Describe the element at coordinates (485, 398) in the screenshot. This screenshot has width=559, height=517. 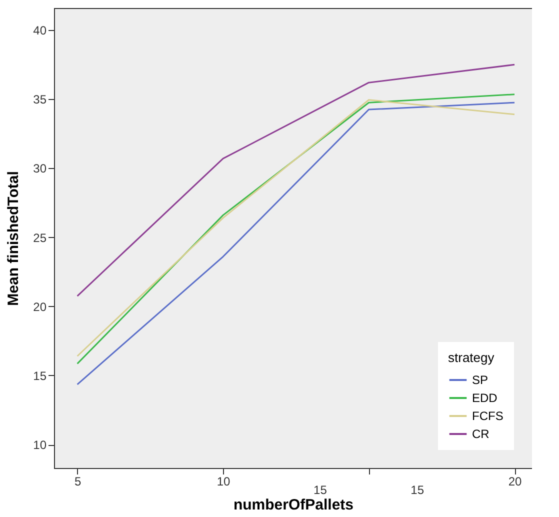
I see `legend-label: EDD` at that location.